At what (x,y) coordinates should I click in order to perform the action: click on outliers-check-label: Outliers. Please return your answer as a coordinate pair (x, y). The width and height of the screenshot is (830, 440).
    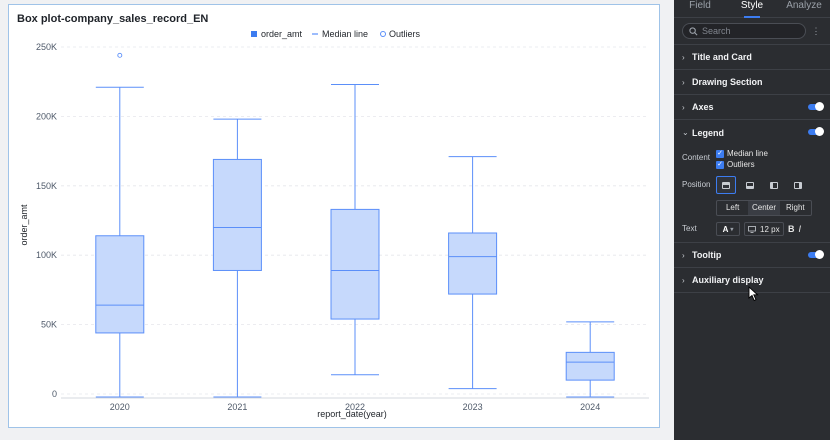
    Looking at the image, I should click on (741, 164).